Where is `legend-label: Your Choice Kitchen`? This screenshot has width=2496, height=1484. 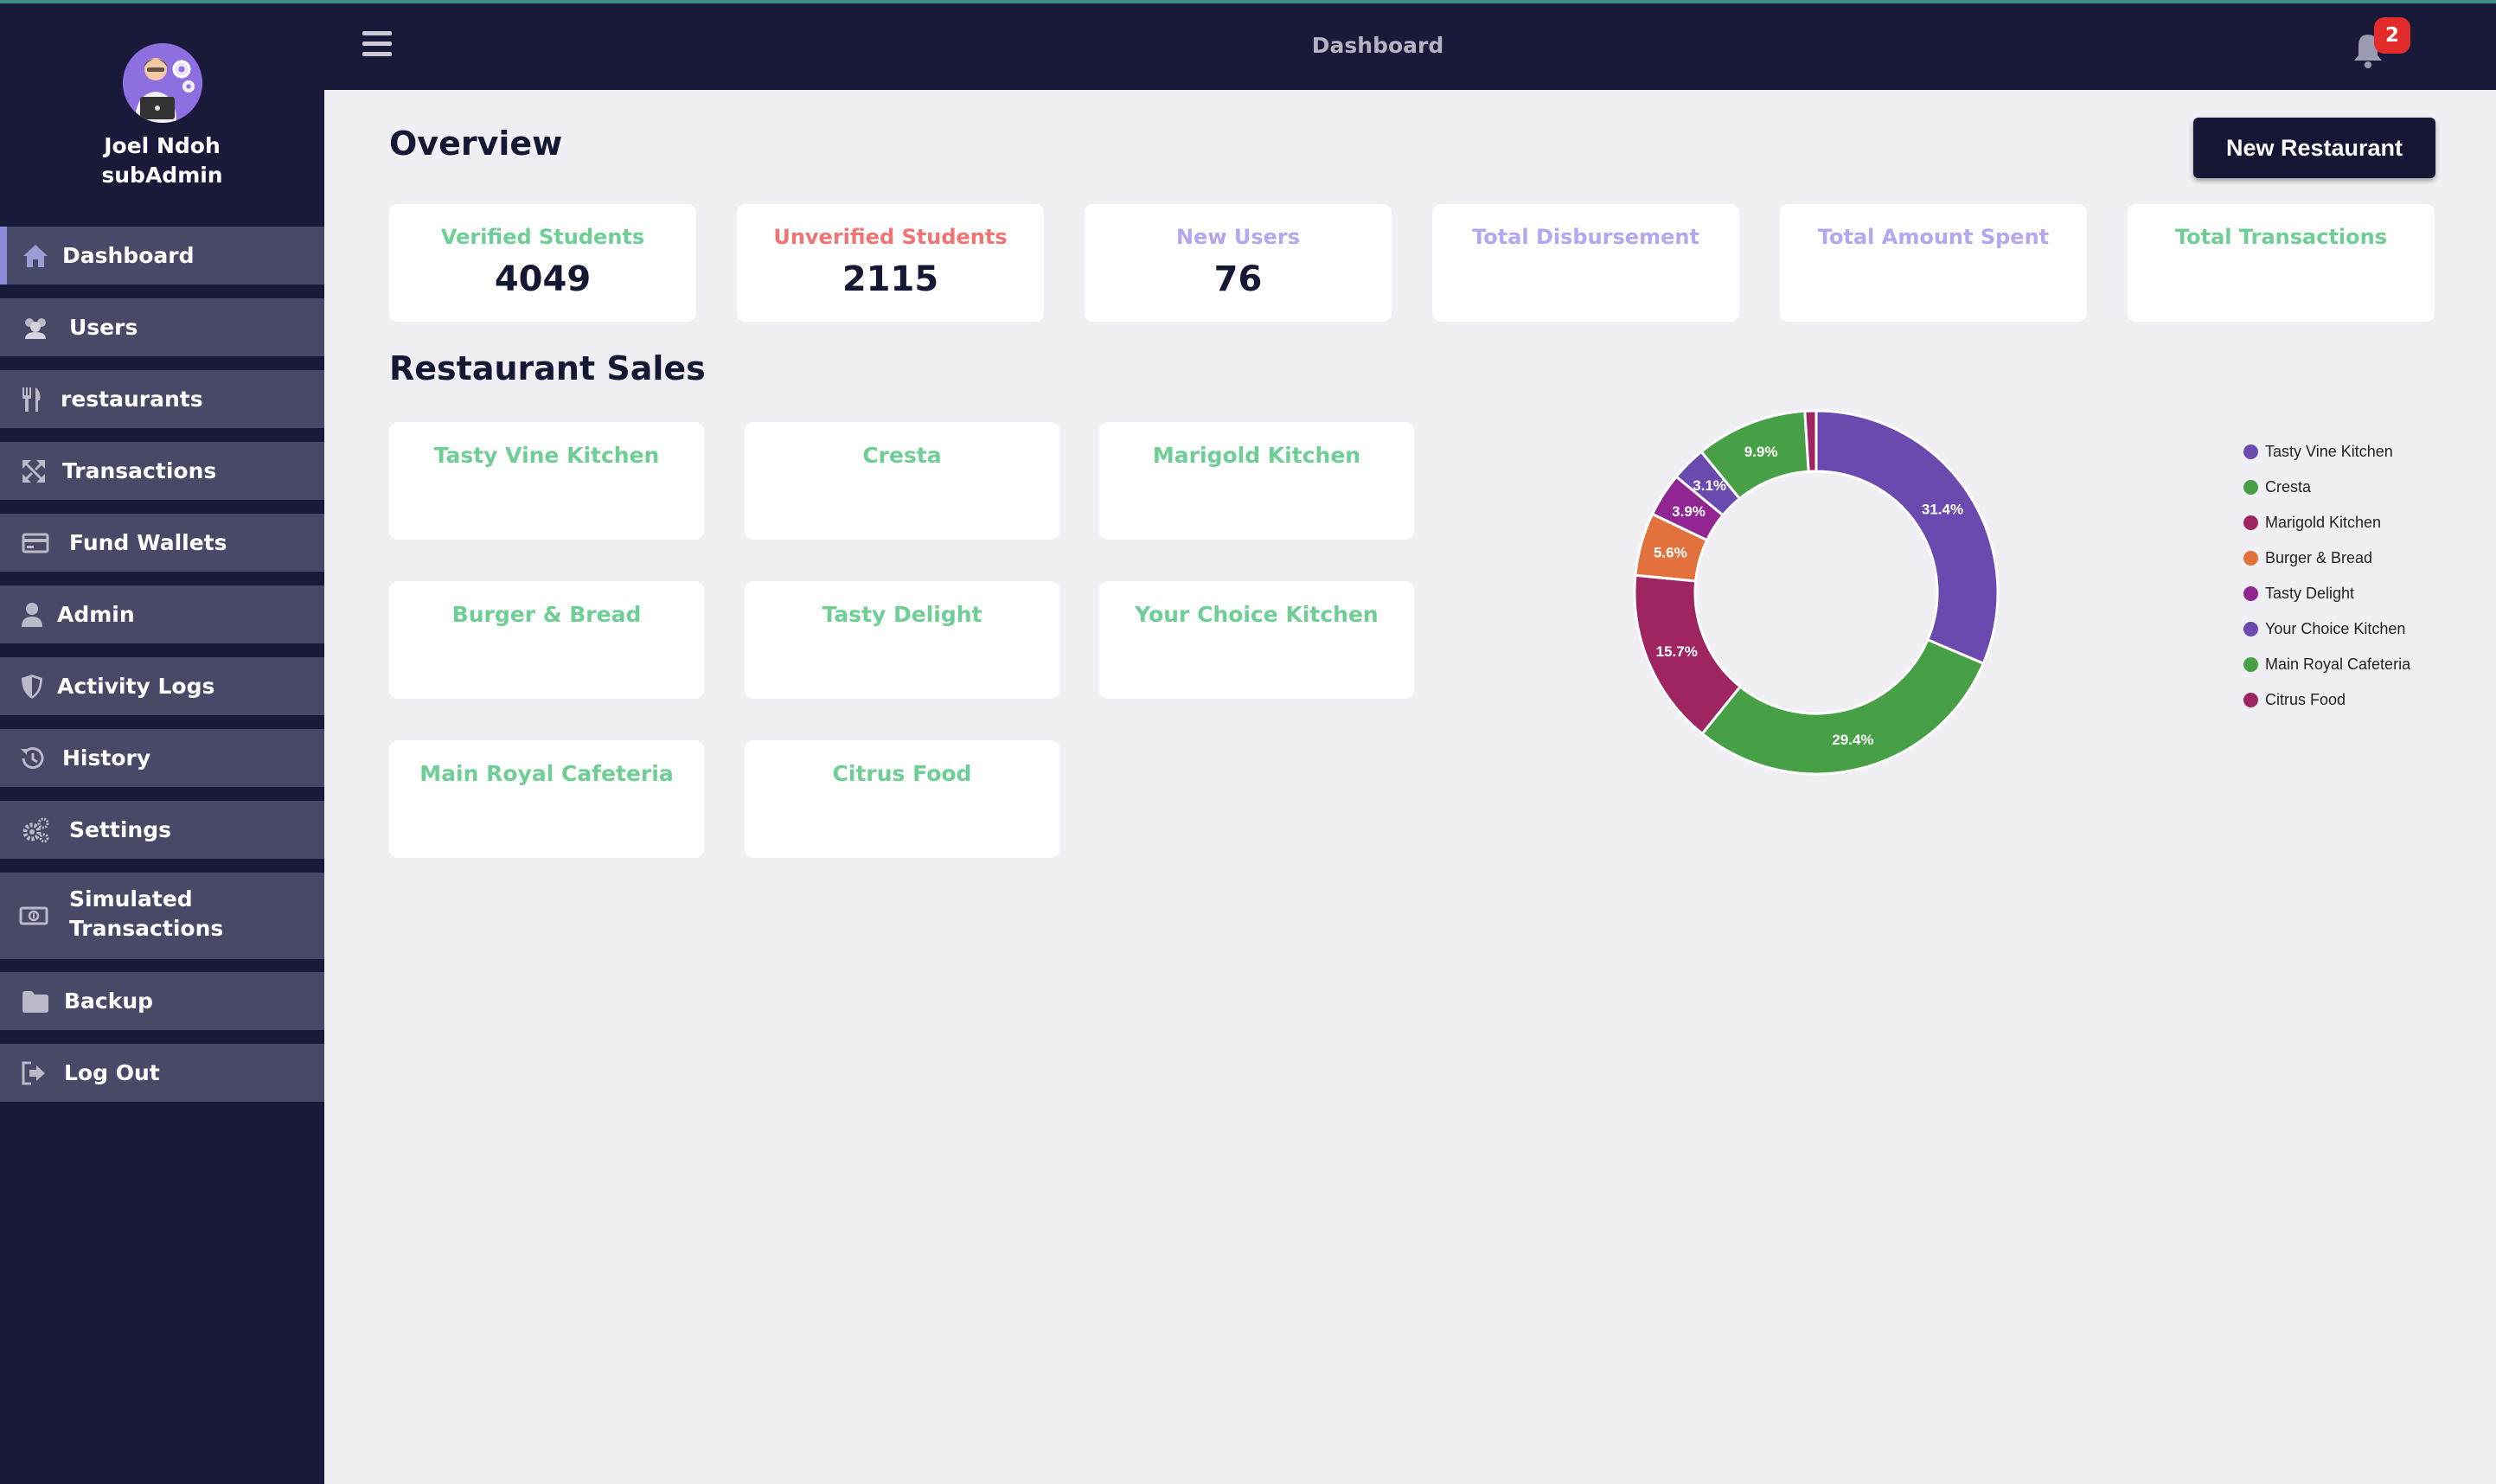
legend-label: Your Choice Kitchen is located at coordinates (2335, 628).